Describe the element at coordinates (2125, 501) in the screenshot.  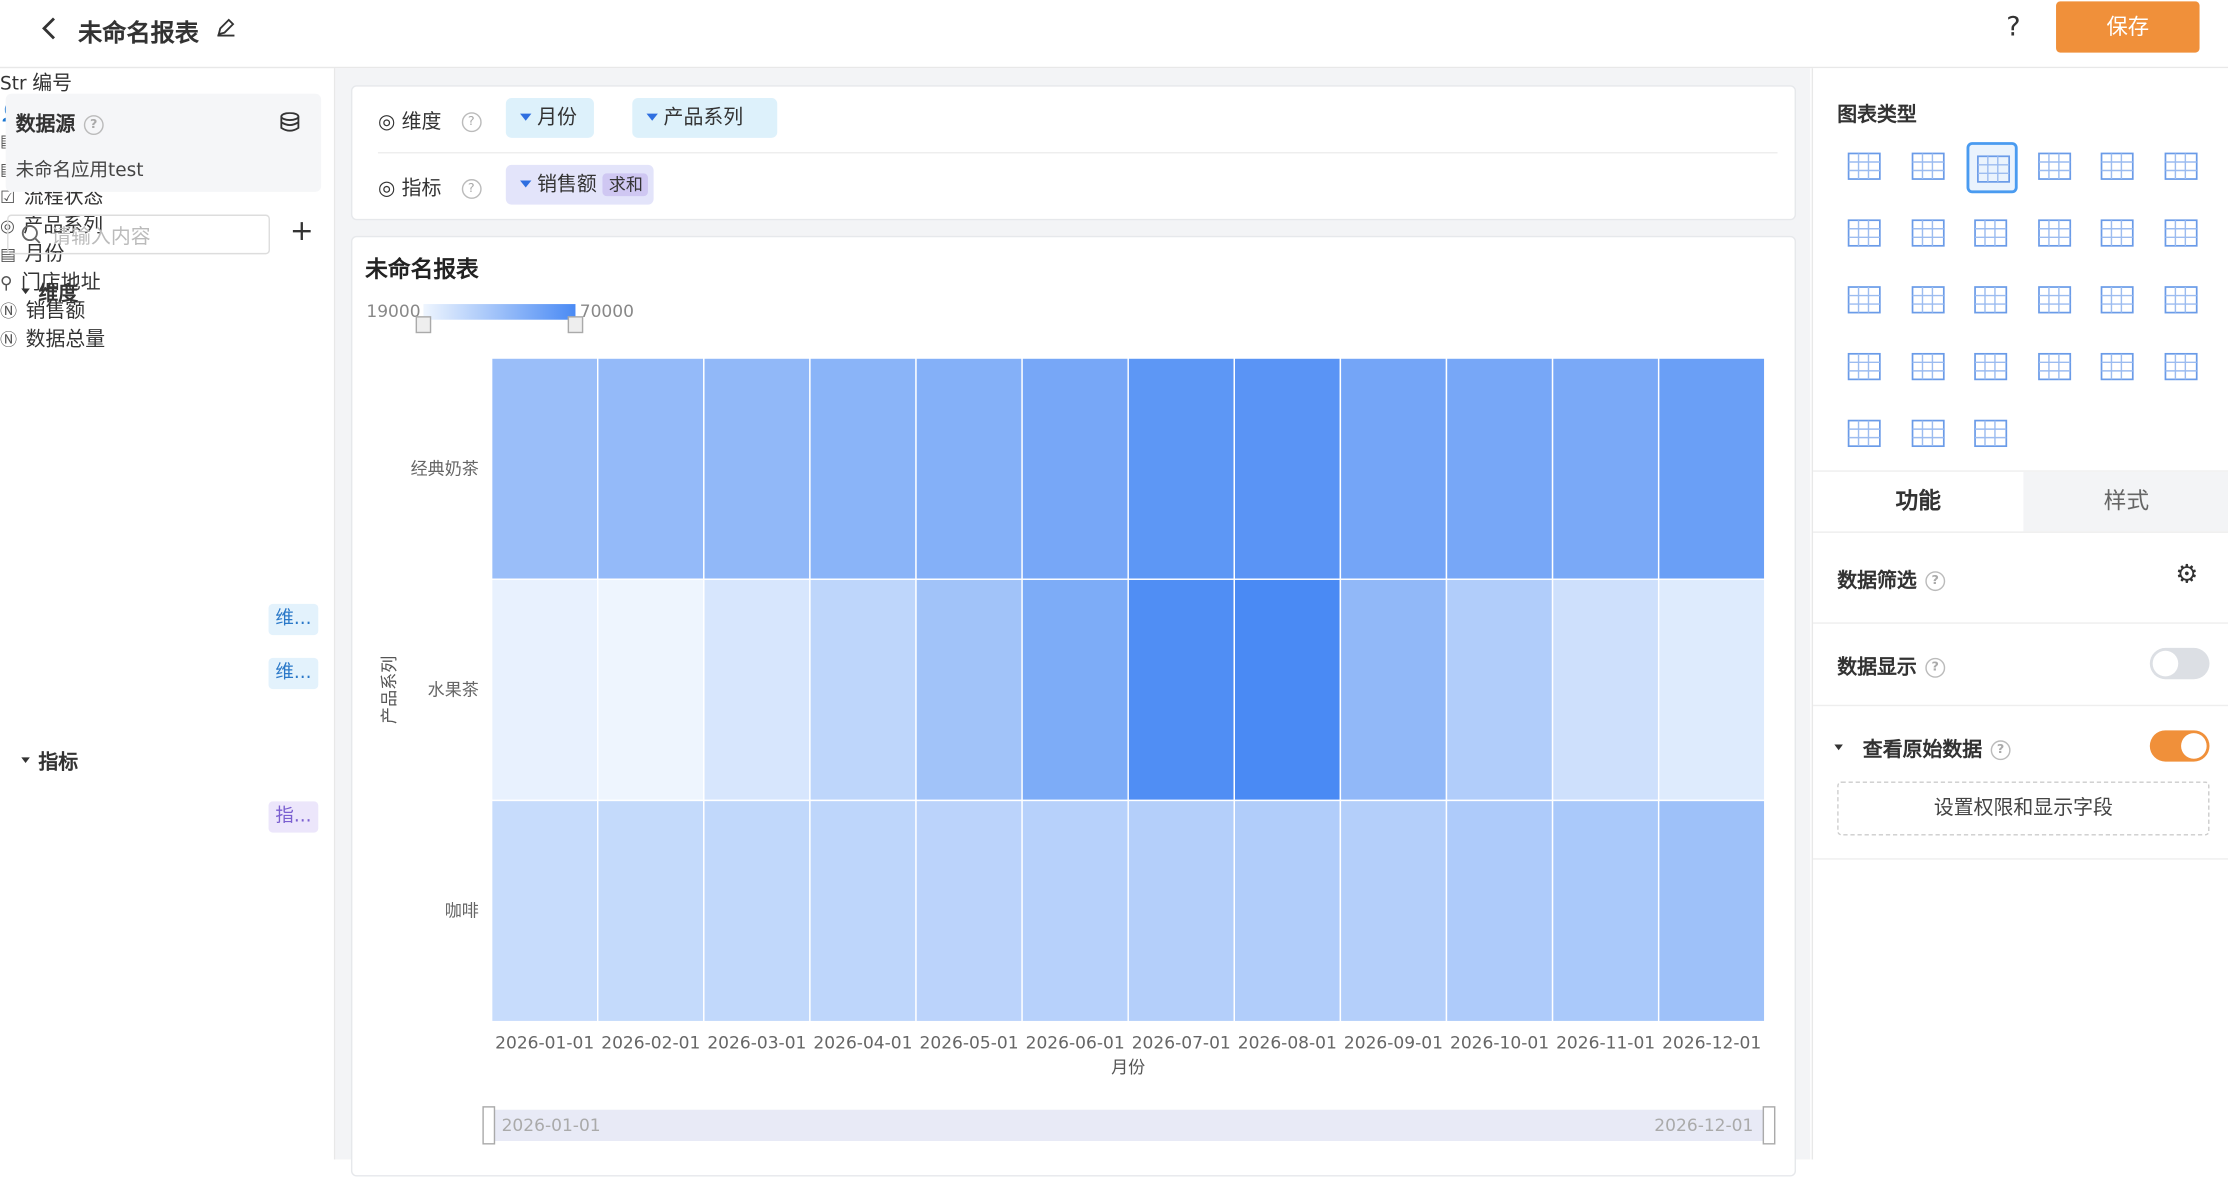
I see `tab: 样式` at that location.